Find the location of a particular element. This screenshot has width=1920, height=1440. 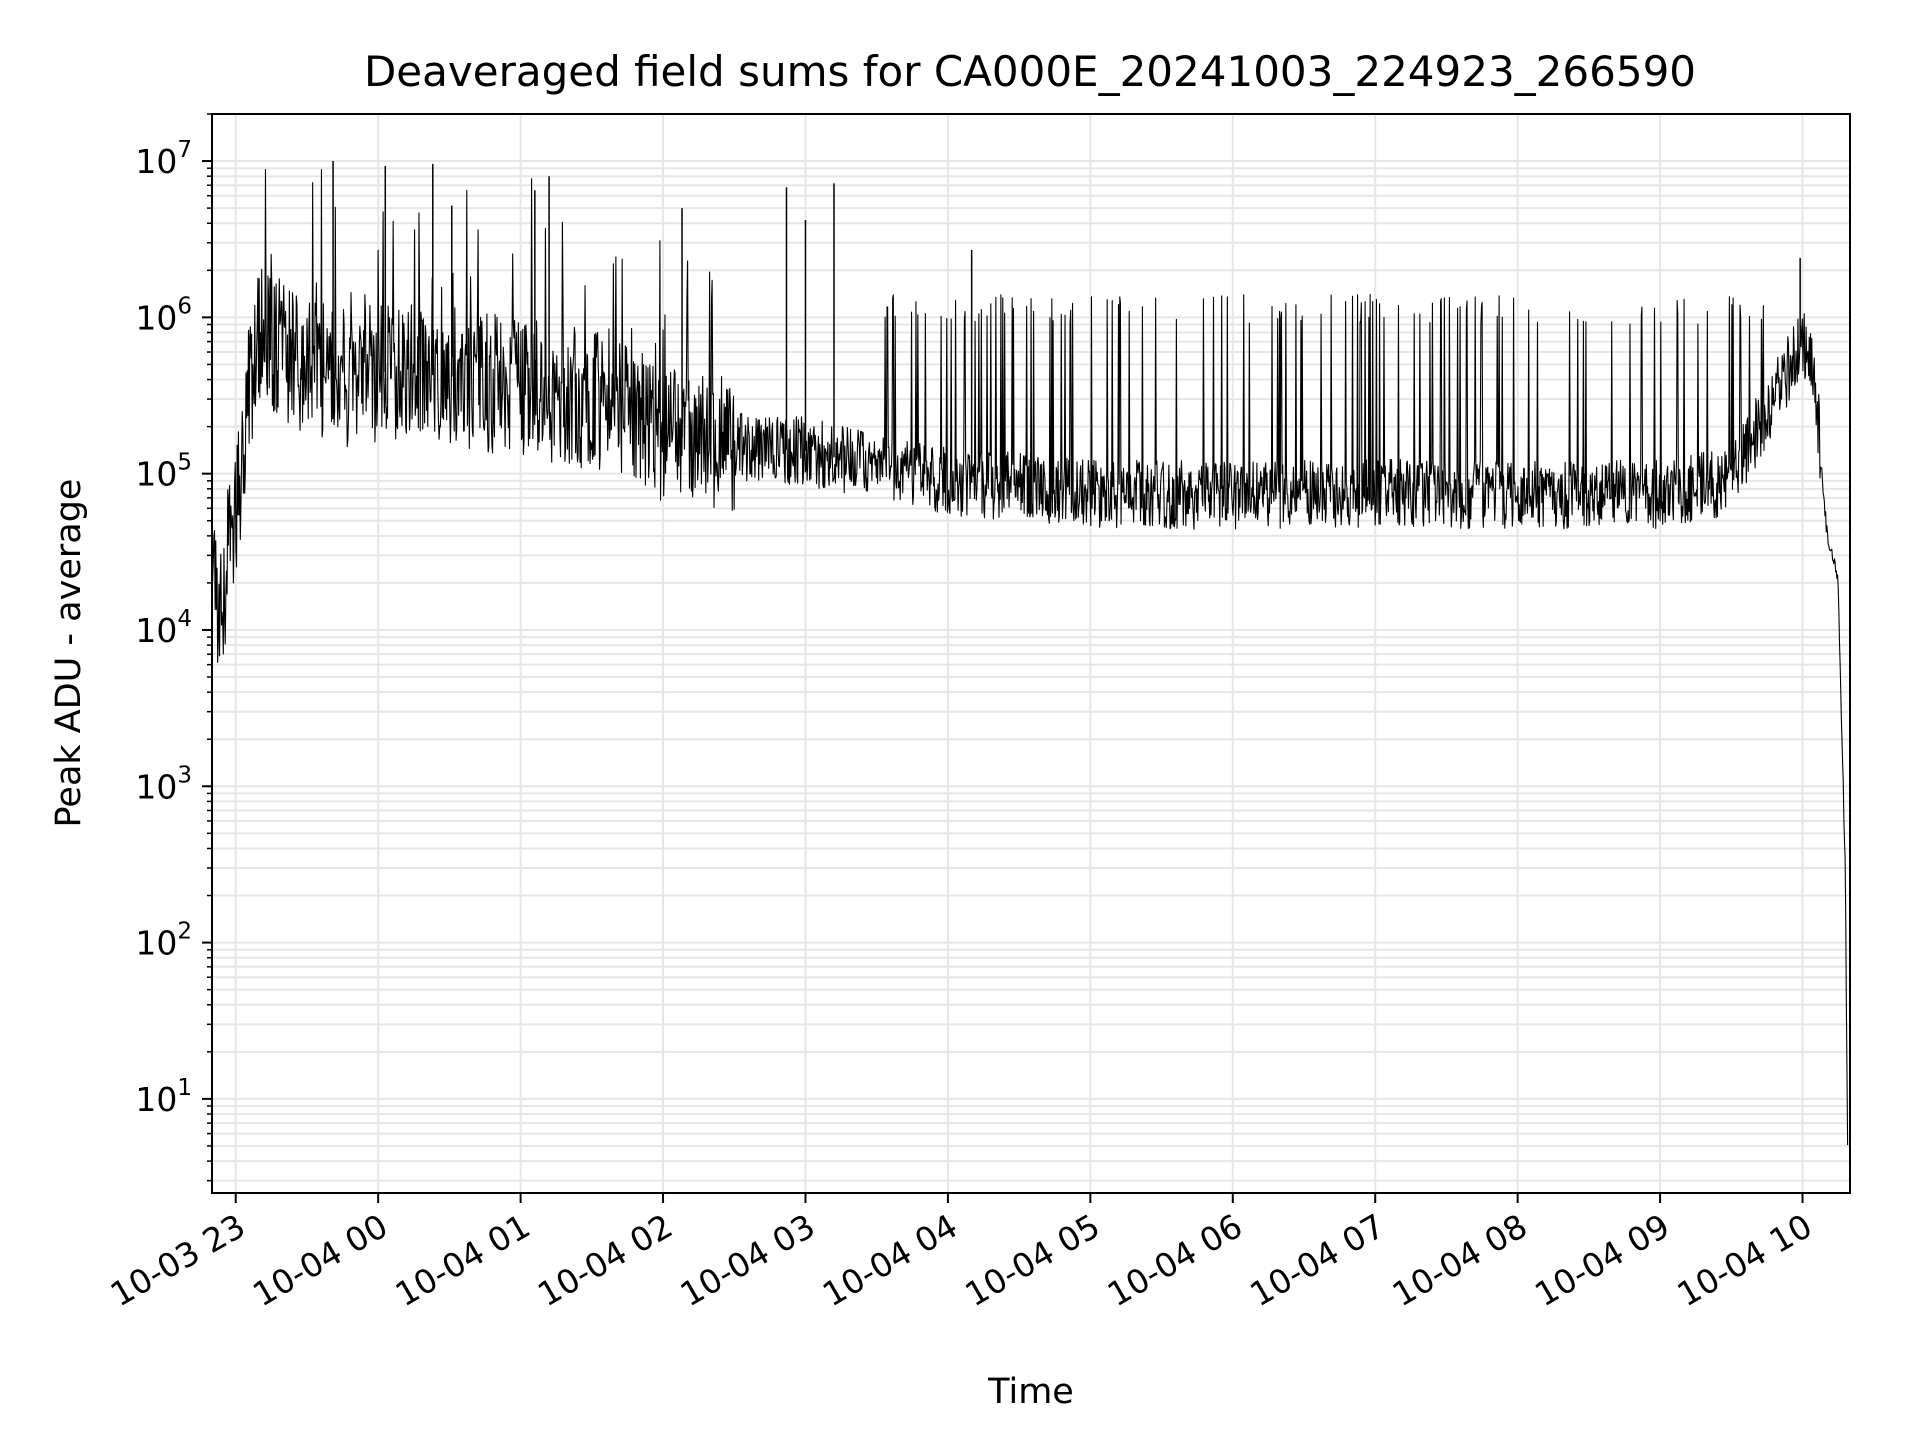

y-tick-label: 10³ is located at coordinates (163, 784).